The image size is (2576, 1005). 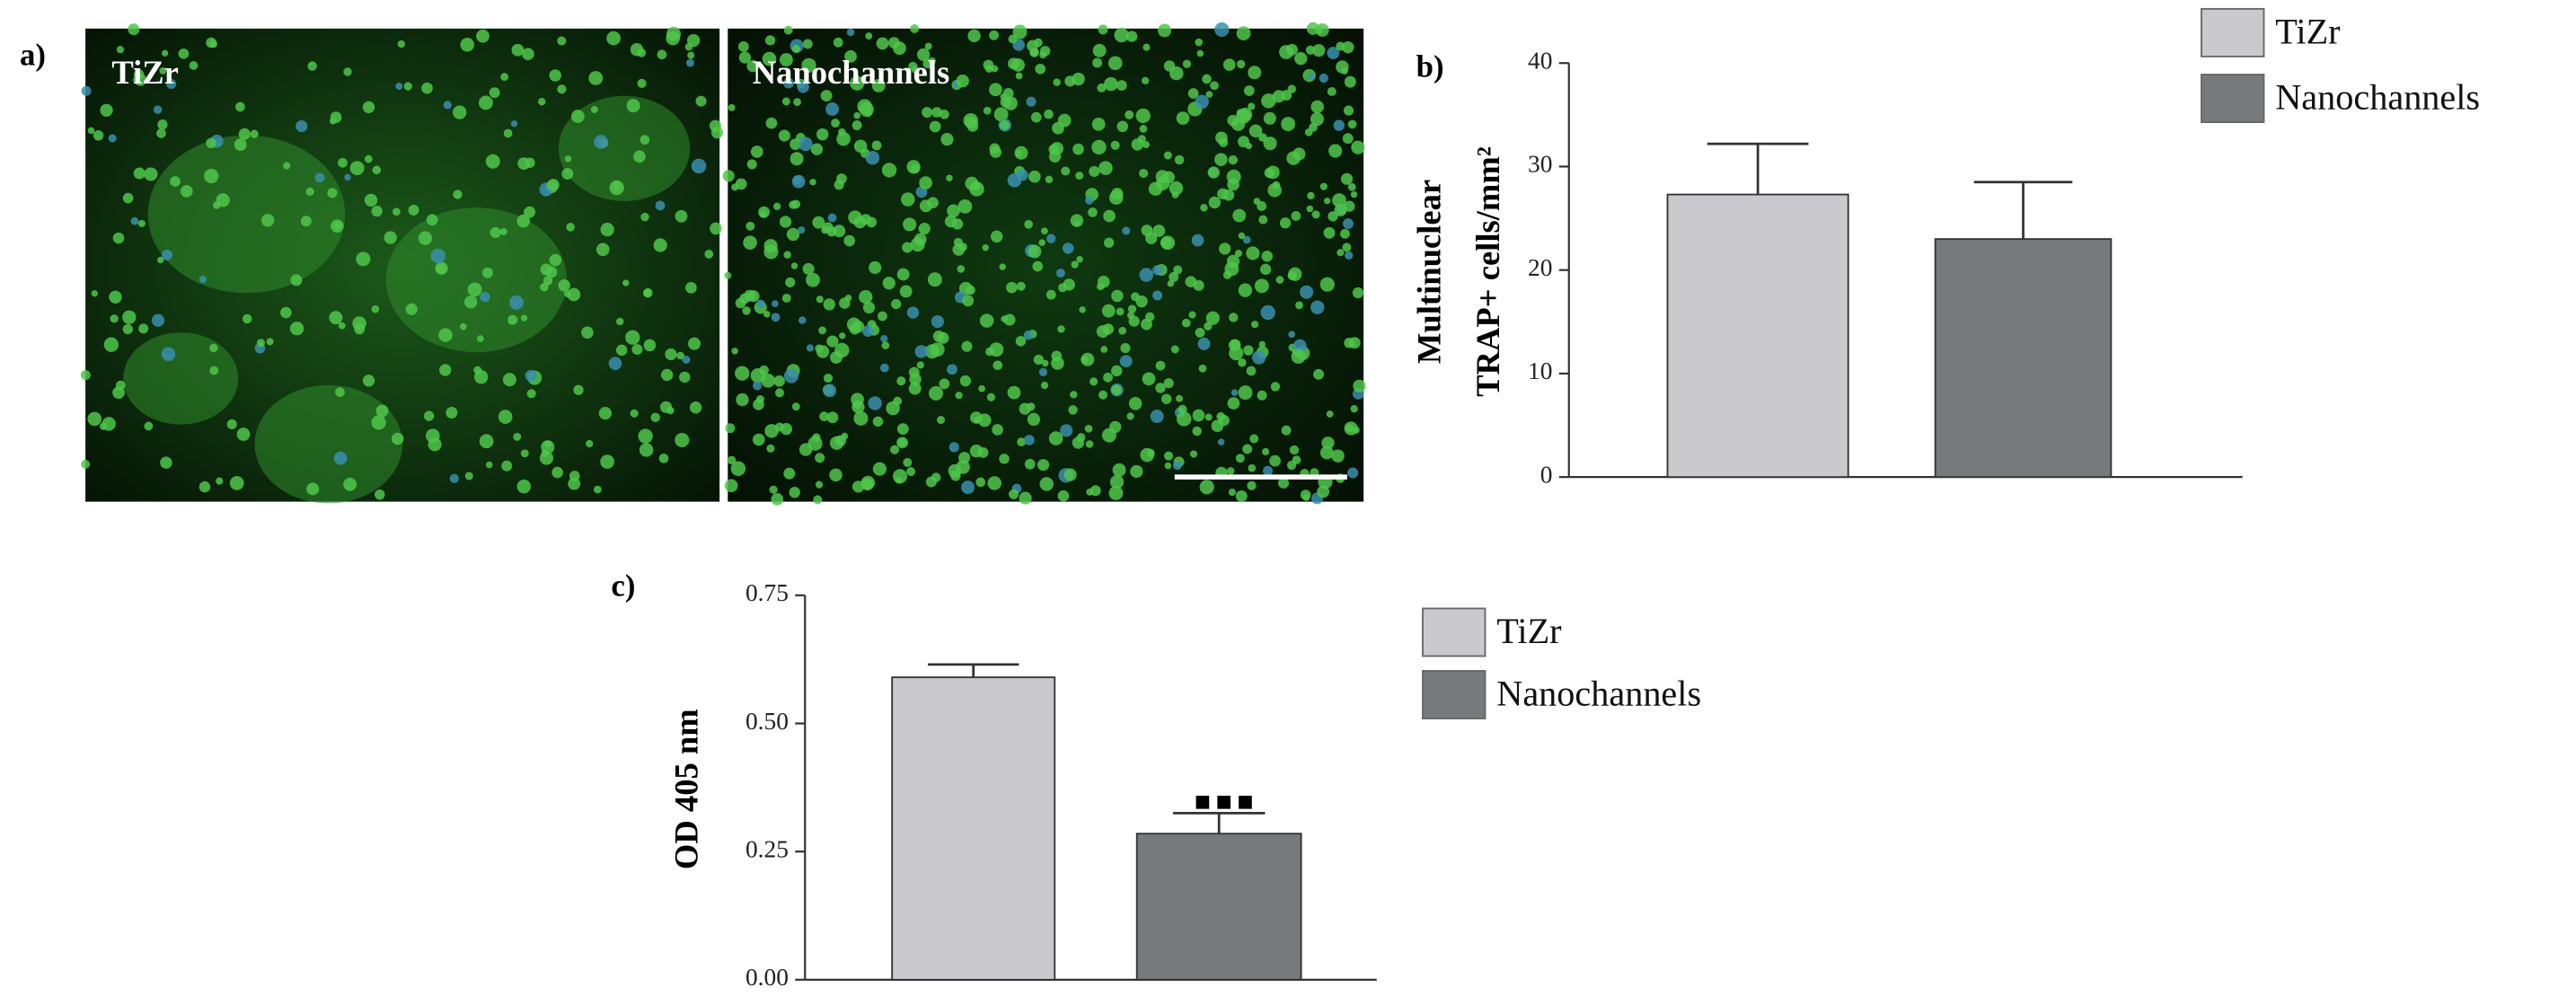 What do you see at coordinates (686, 789) in the screenshot?
I see `y-axis-label: OD 405 nm` at bounding box center [686, 789].